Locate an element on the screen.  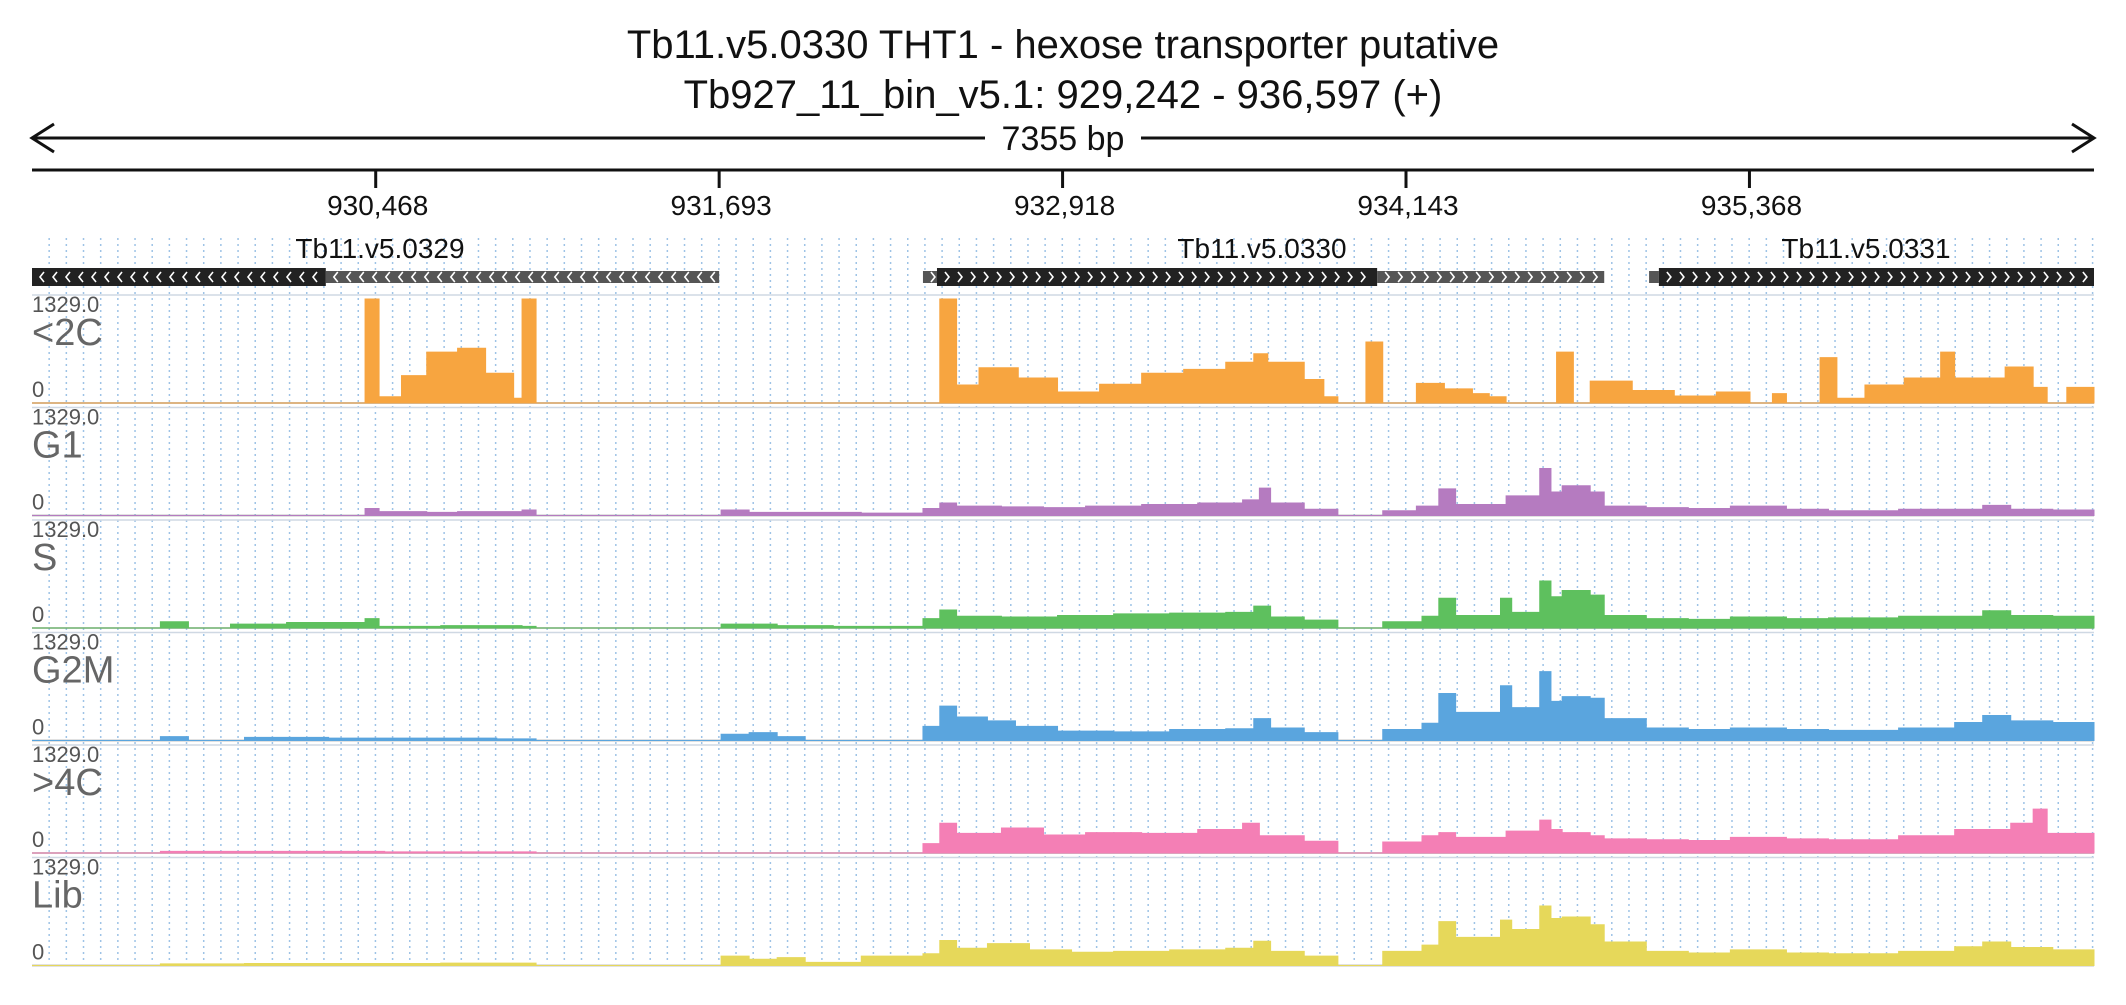
track->4C: 1329.0 0 >4C is located at coordinates (1063, 798).